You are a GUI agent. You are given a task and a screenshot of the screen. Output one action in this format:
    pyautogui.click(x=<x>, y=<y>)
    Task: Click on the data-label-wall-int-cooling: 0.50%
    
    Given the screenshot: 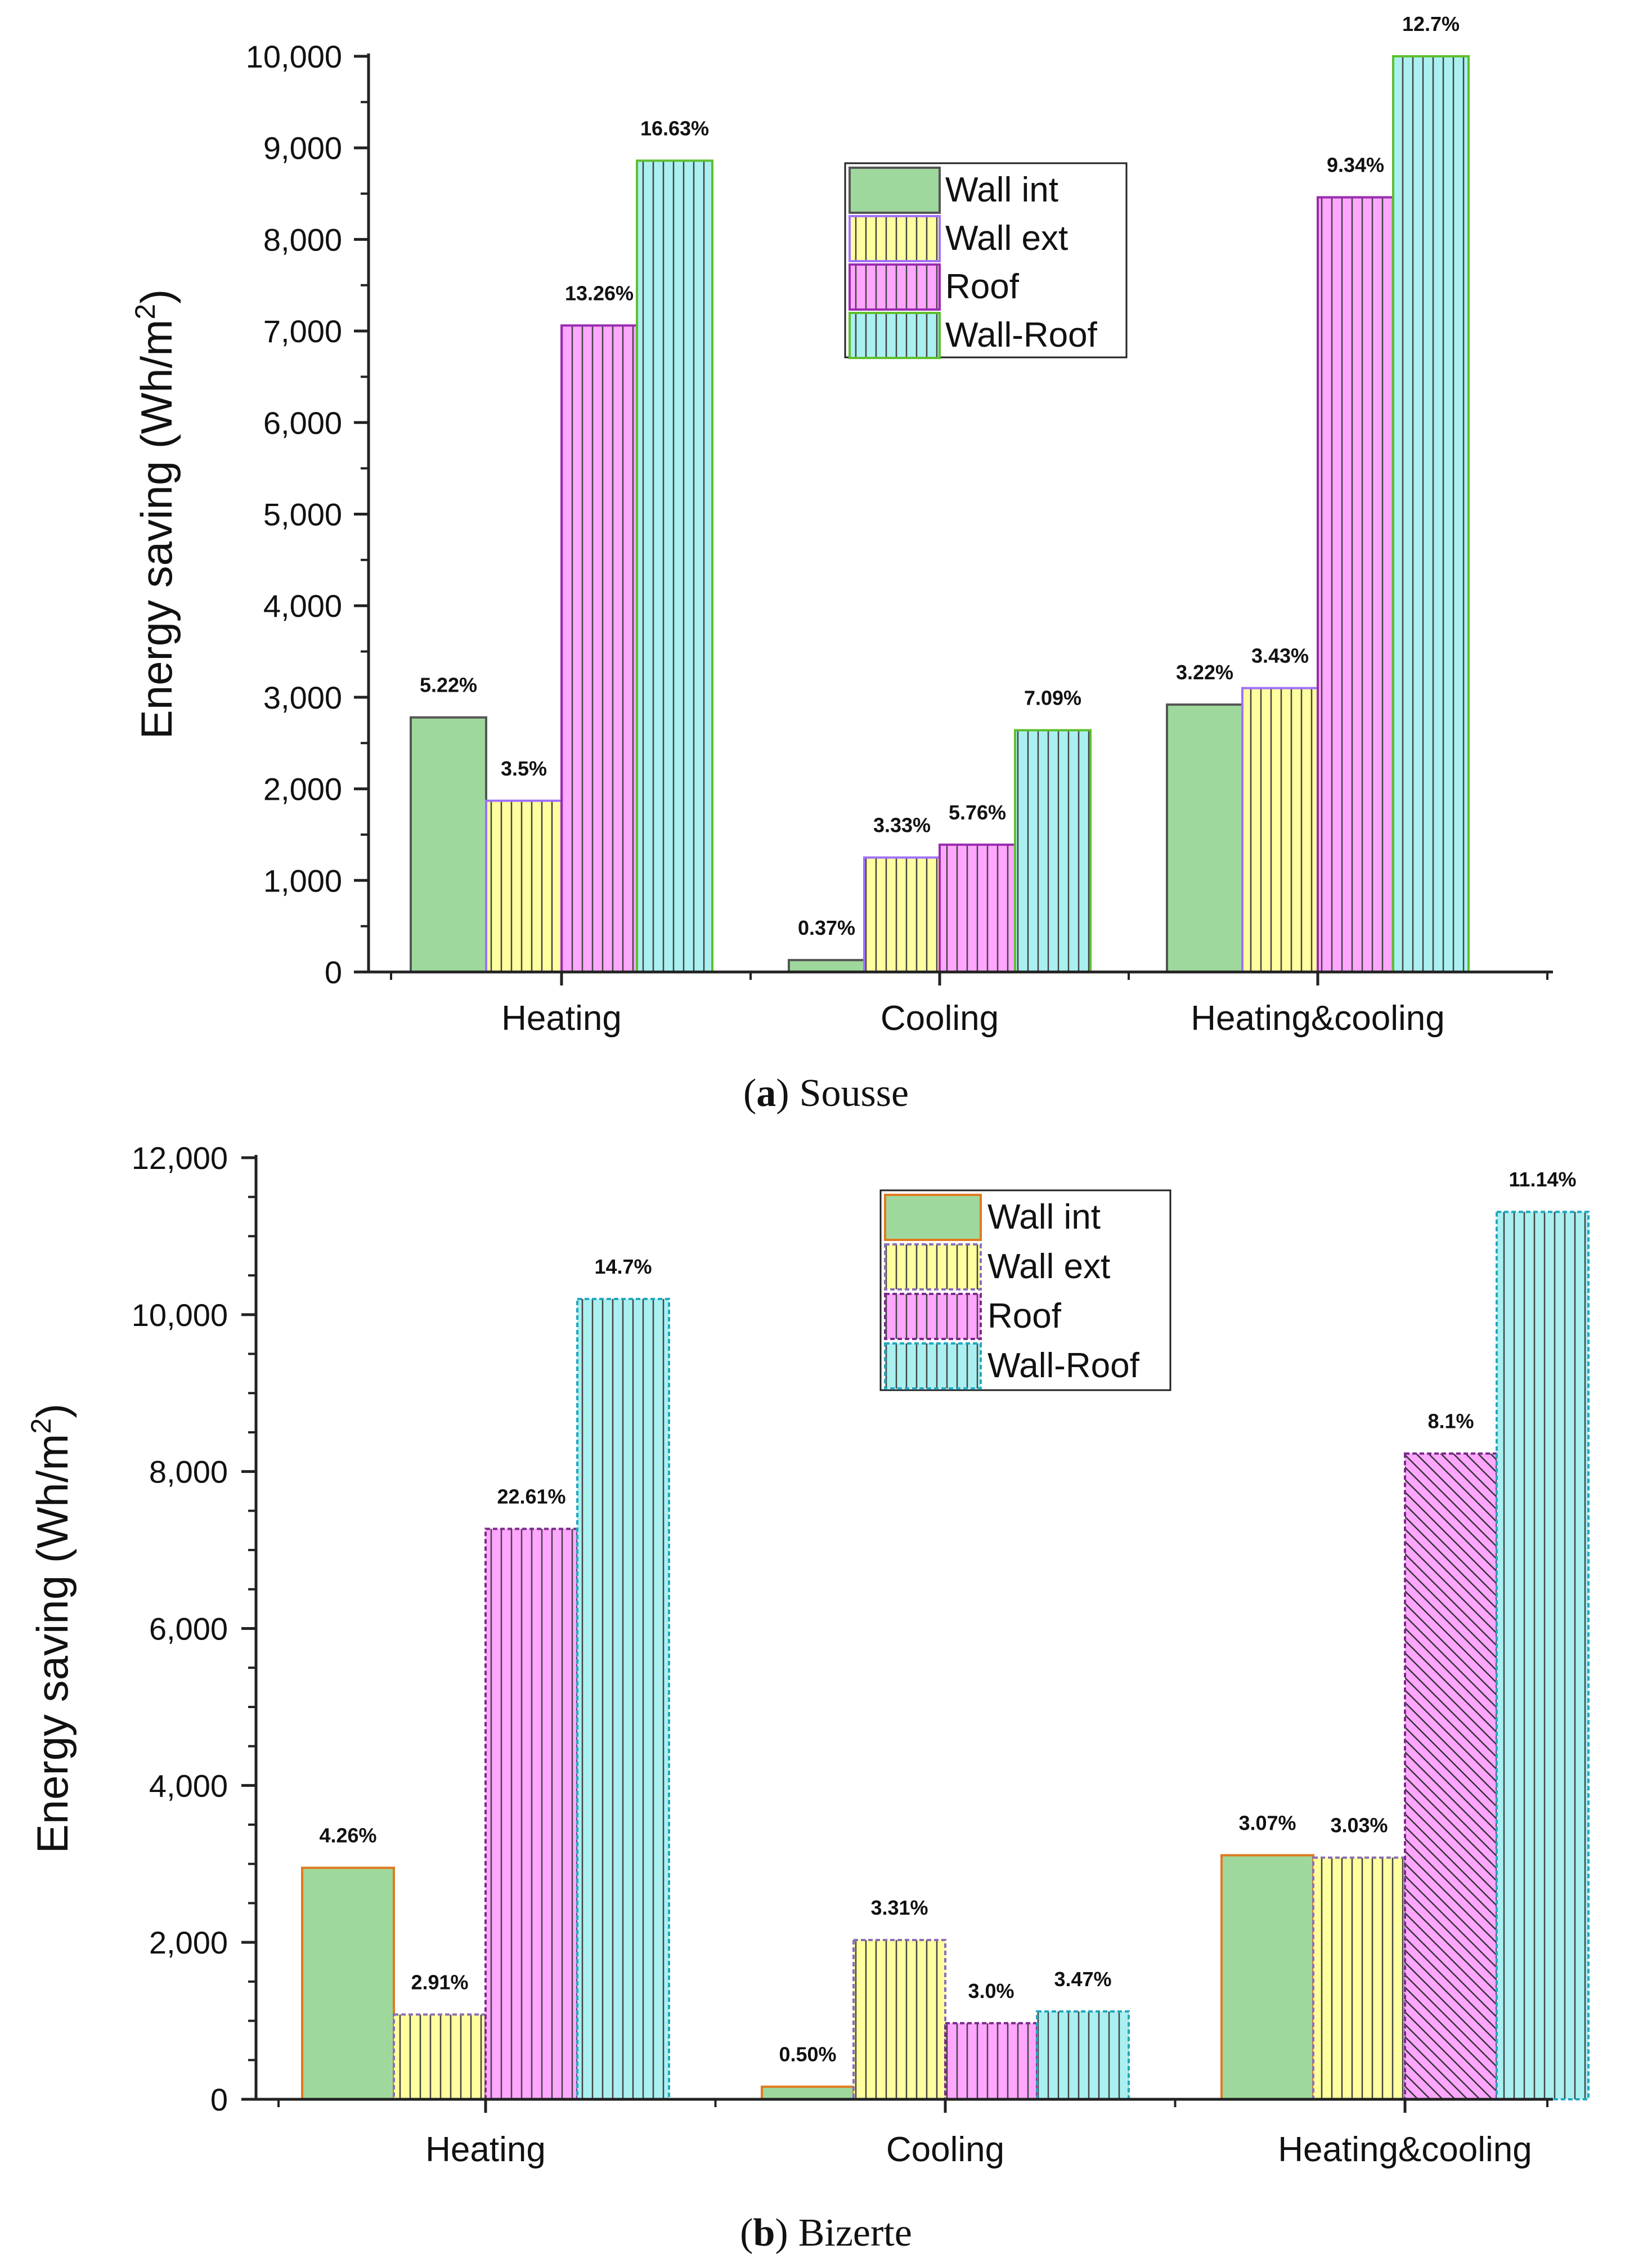 What is the action you would take?
    pyautogui.click(x=807, y=2054)
    